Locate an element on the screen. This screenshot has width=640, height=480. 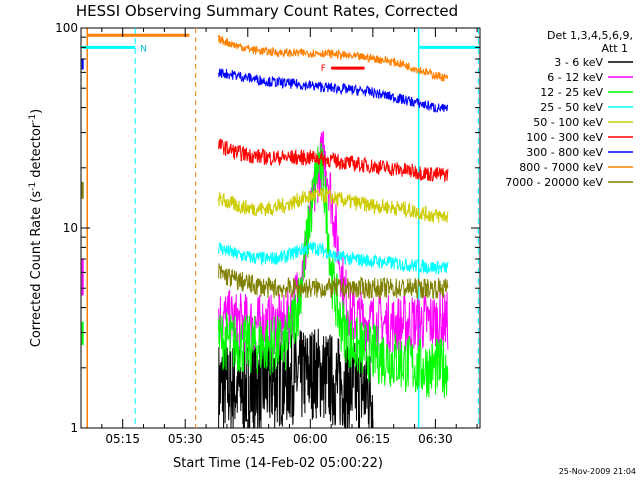
x-tick-label: 05:15 is located at coordinates (122, 439).